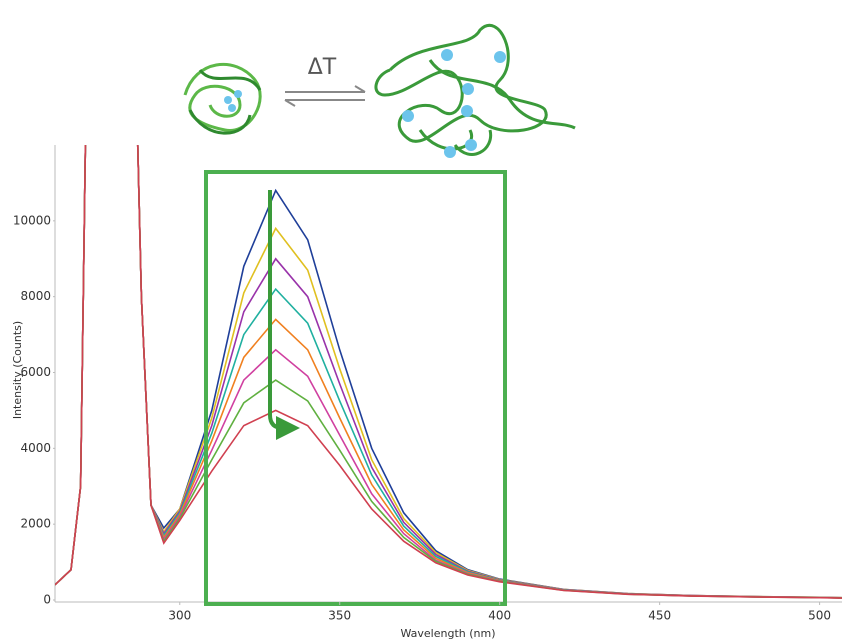  What do you see at coordinates (35, 448) in the screenshot?
I see `y-tick-label: 4000` at bounding box center [35, 448].